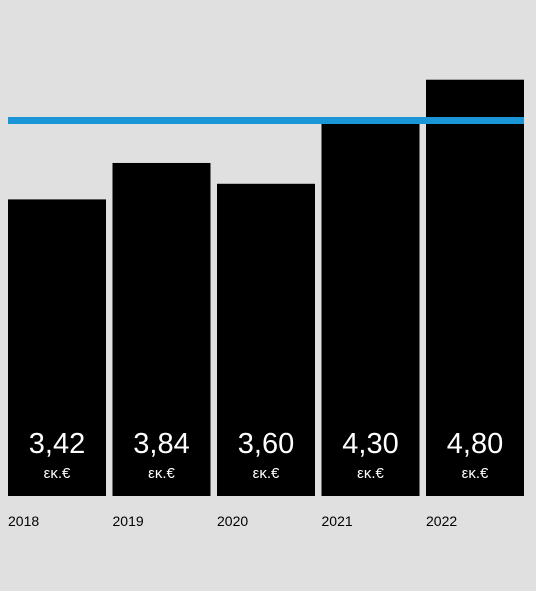  What do you see at coordinates (266, 340) in the screenshot?
I see `bar-2020` at bounding box center [266, 340].